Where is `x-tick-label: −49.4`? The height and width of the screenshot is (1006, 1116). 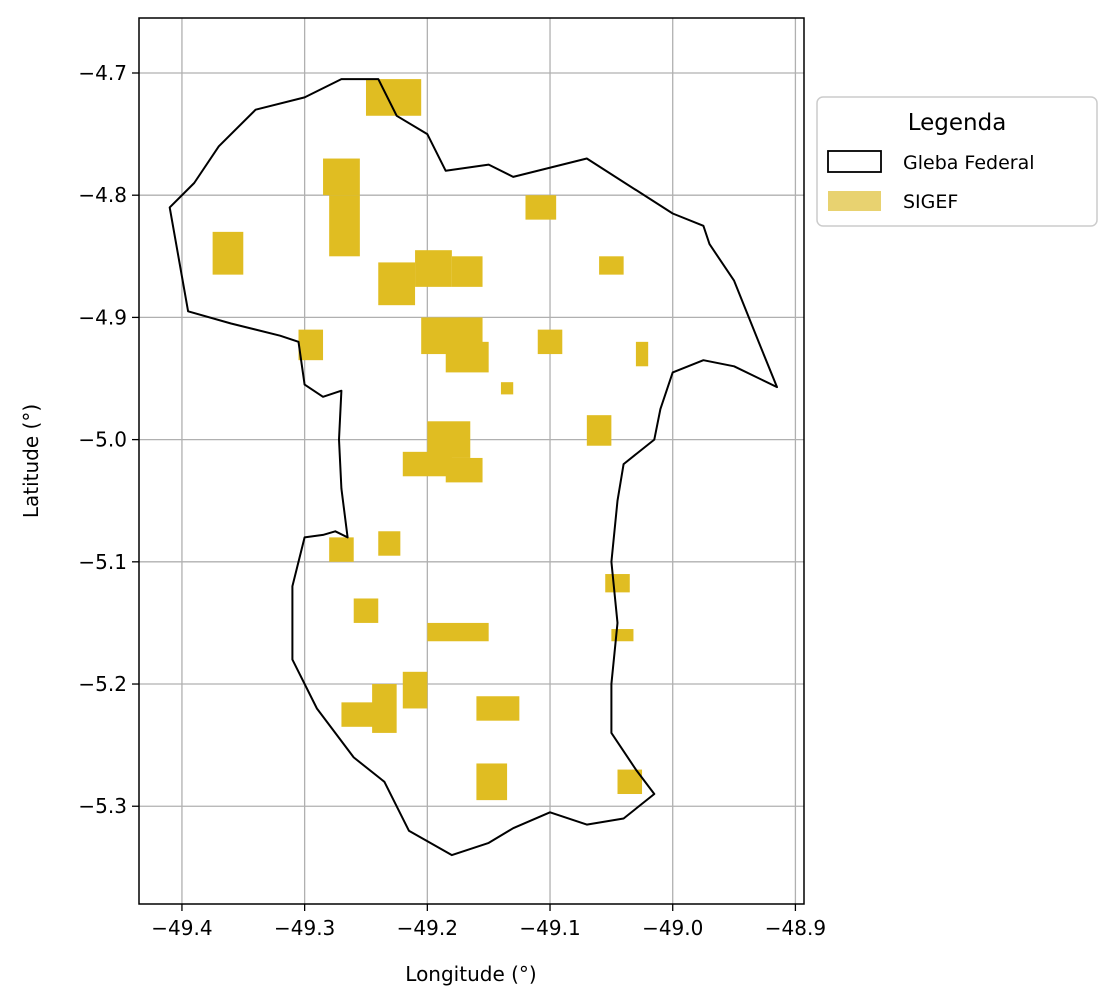 x-tick-label: −49.4 is located at coordinates (181, 928).